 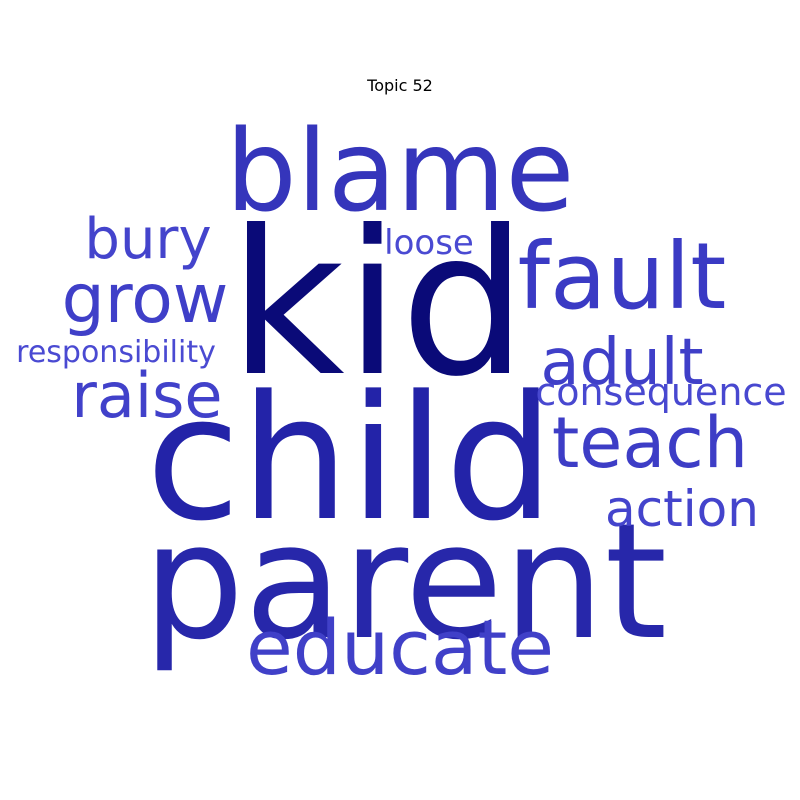 What do you see at coordinates (400, 172) in the screenshot?
I see `word-blame: blame` at bounding box center [400, 172].